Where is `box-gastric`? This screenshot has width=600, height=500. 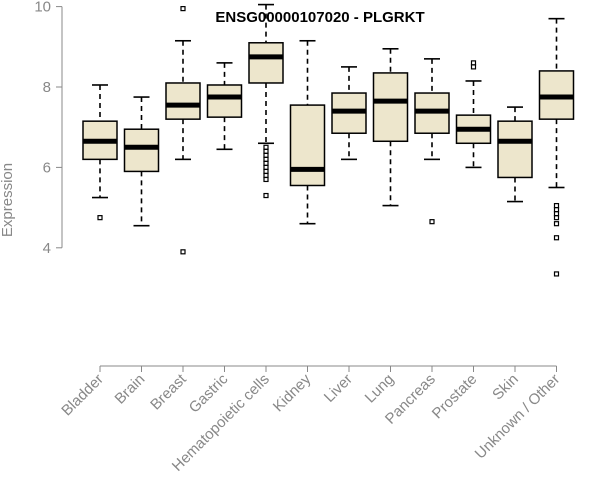 box-gastric is located at coordinates (224, 106).